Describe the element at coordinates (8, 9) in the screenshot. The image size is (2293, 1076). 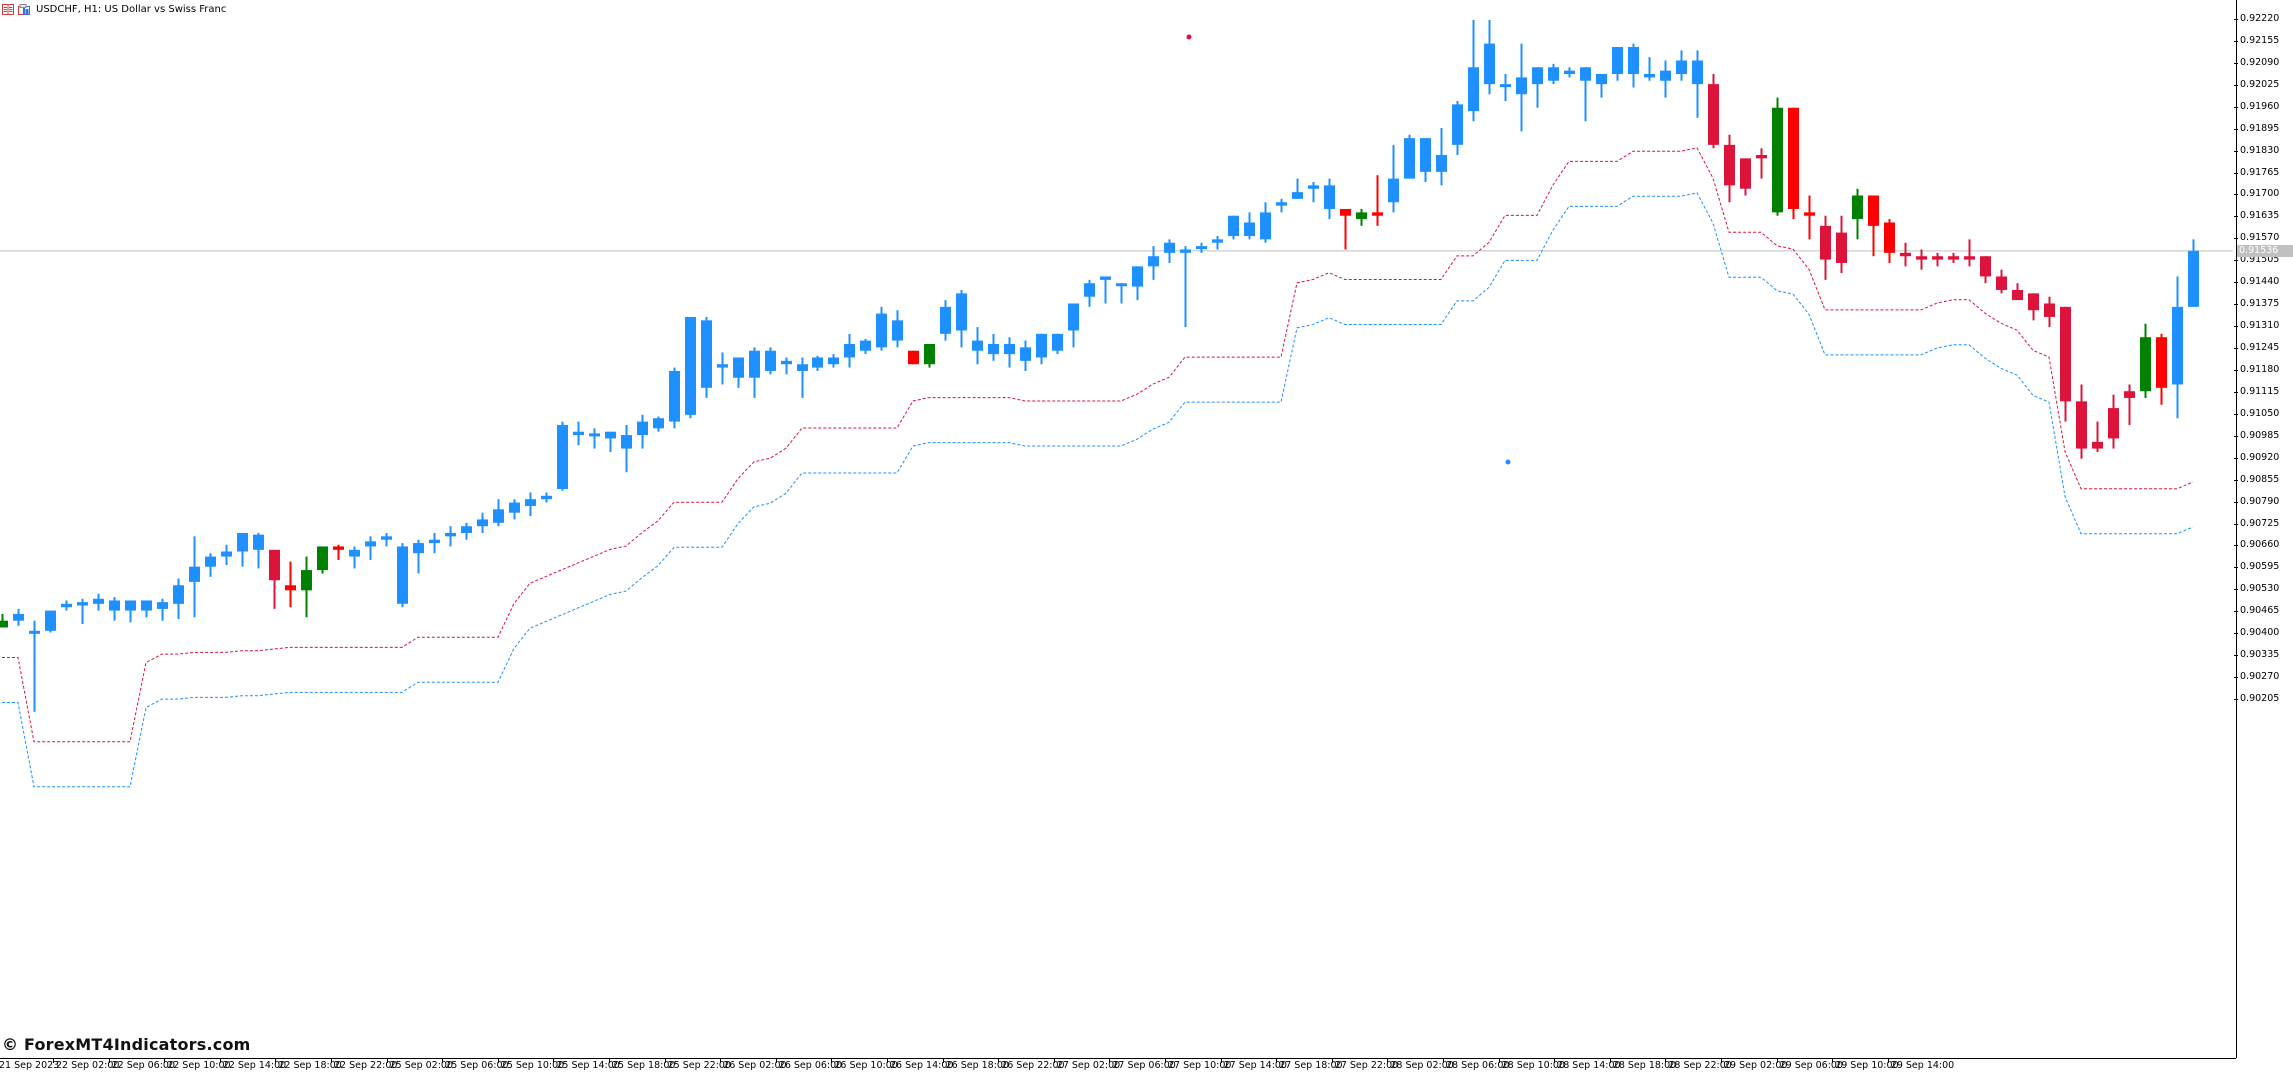
I see `chart-list-icon` at that location.